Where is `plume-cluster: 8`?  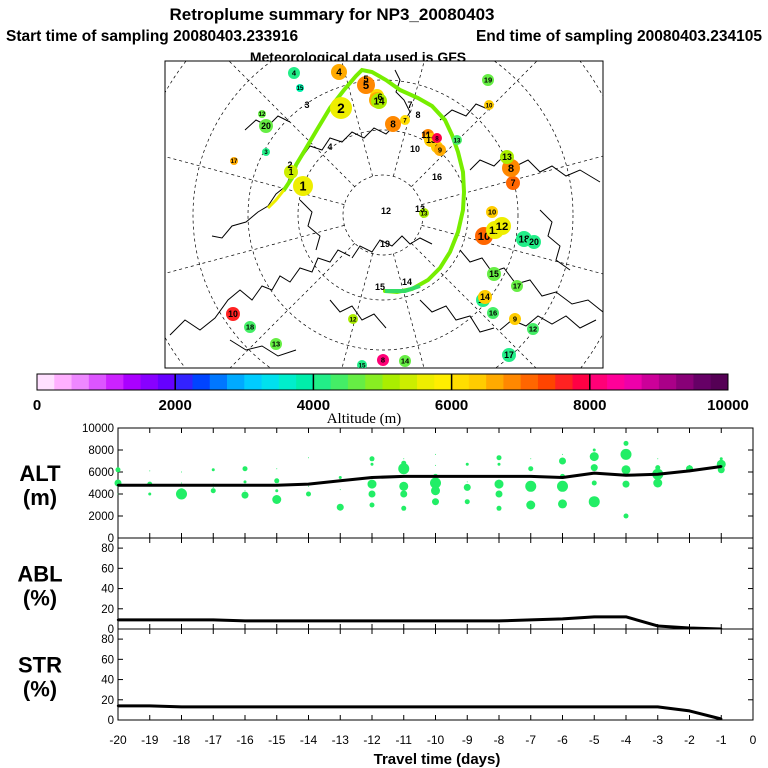
plume-cluster: 8 is located at coordinates (393, 124).